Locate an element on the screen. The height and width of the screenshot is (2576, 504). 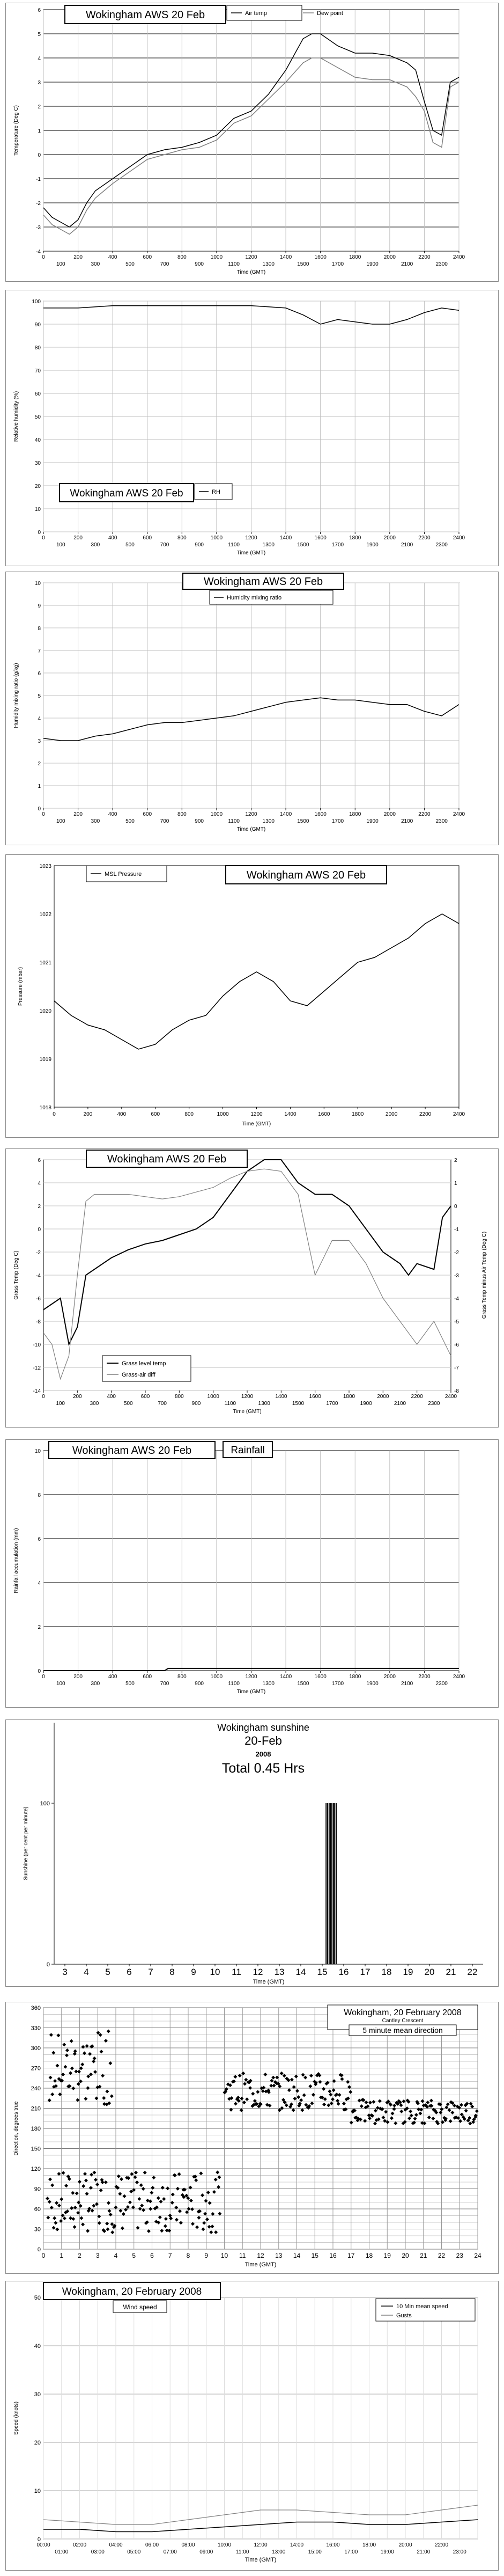
legend-label: Gusts is located at coordinates (404, 2315).